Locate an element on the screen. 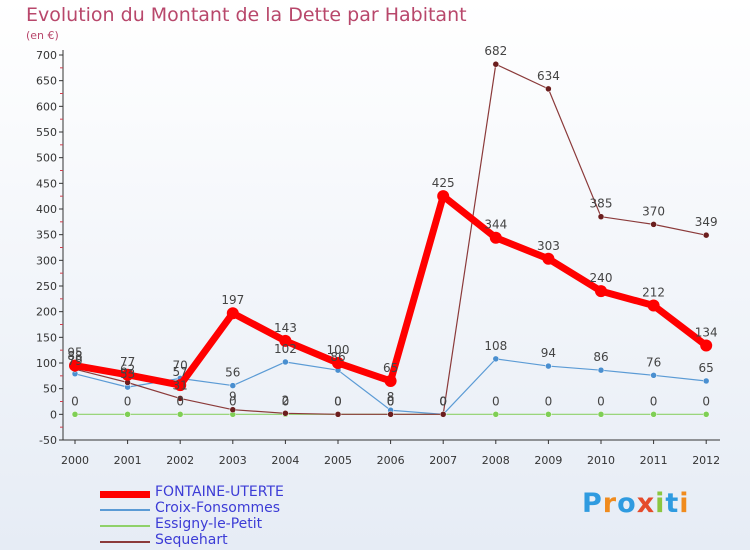 The width and height of the screenshot is (750, 550). x-tick-label: 2009 is located at coordinates (548, 460).